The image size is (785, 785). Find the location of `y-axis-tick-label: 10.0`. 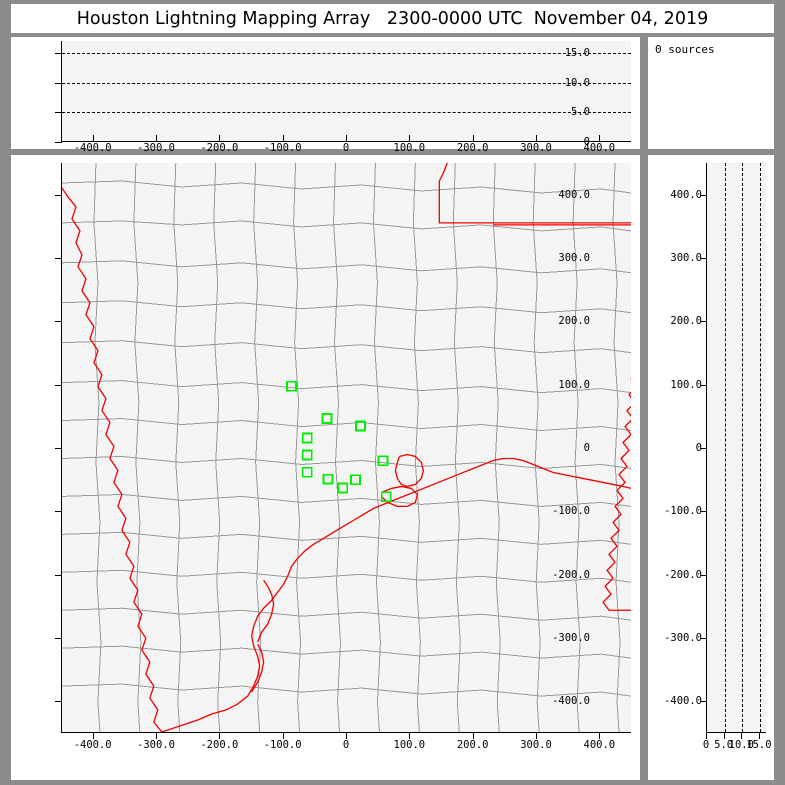

y-axis-tick-label: 10.0 is located at coordinates (577, 82).